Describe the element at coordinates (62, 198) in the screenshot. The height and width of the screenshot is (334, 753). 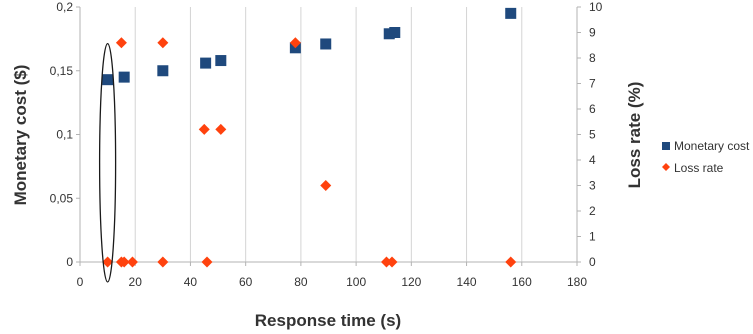
I see `y-tick-label: 0,05` at that location.